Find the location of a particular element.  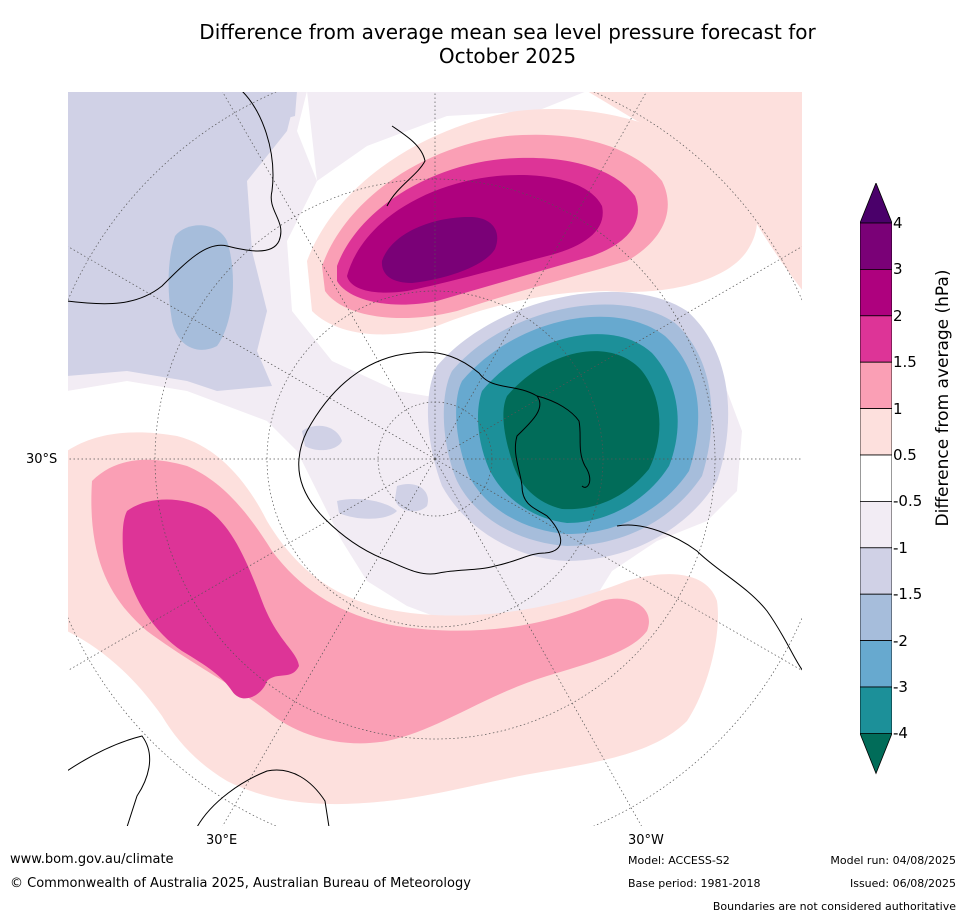

colorbar-tick-label: -0.5 is located at coordinates (908, 501).